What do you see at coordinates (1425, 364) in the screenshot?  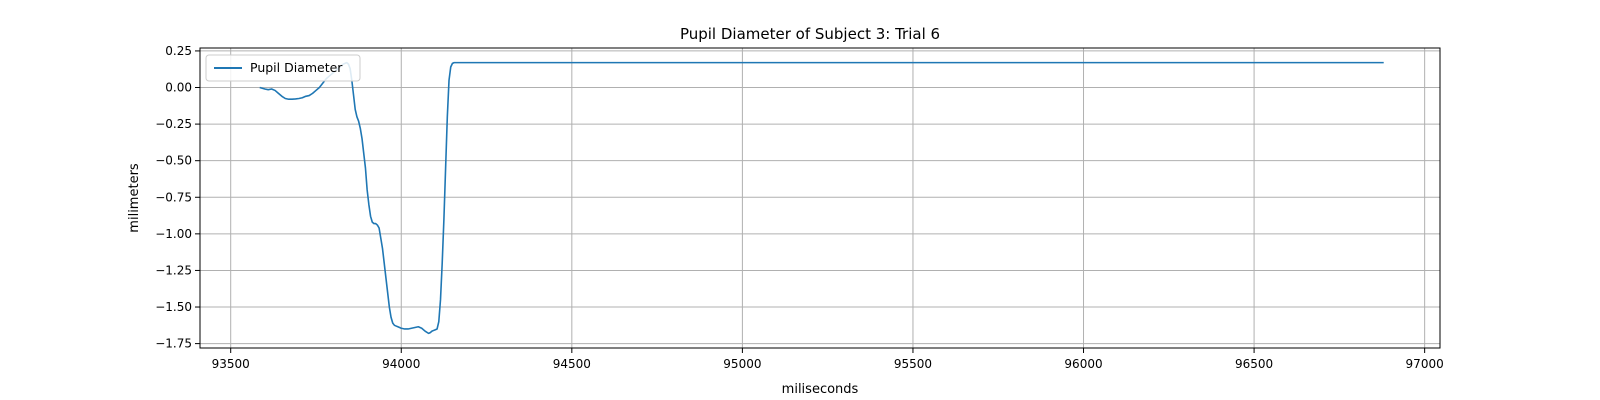 I see `x-tick-label: 97000` at bounding box center [1425, 364].